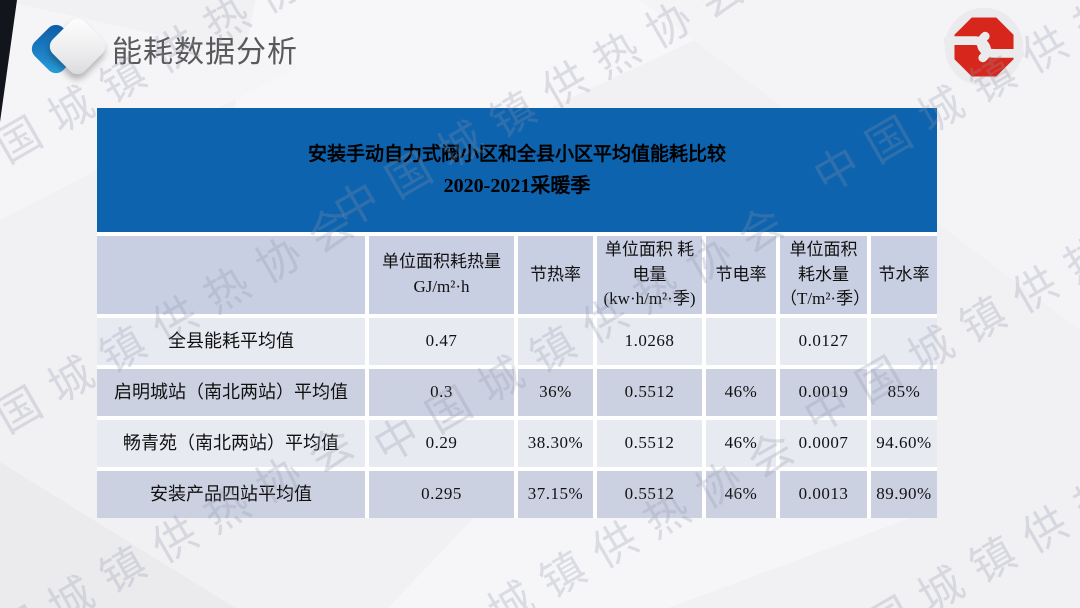  I want to click on corner-accent-shape, so click(8, 61).